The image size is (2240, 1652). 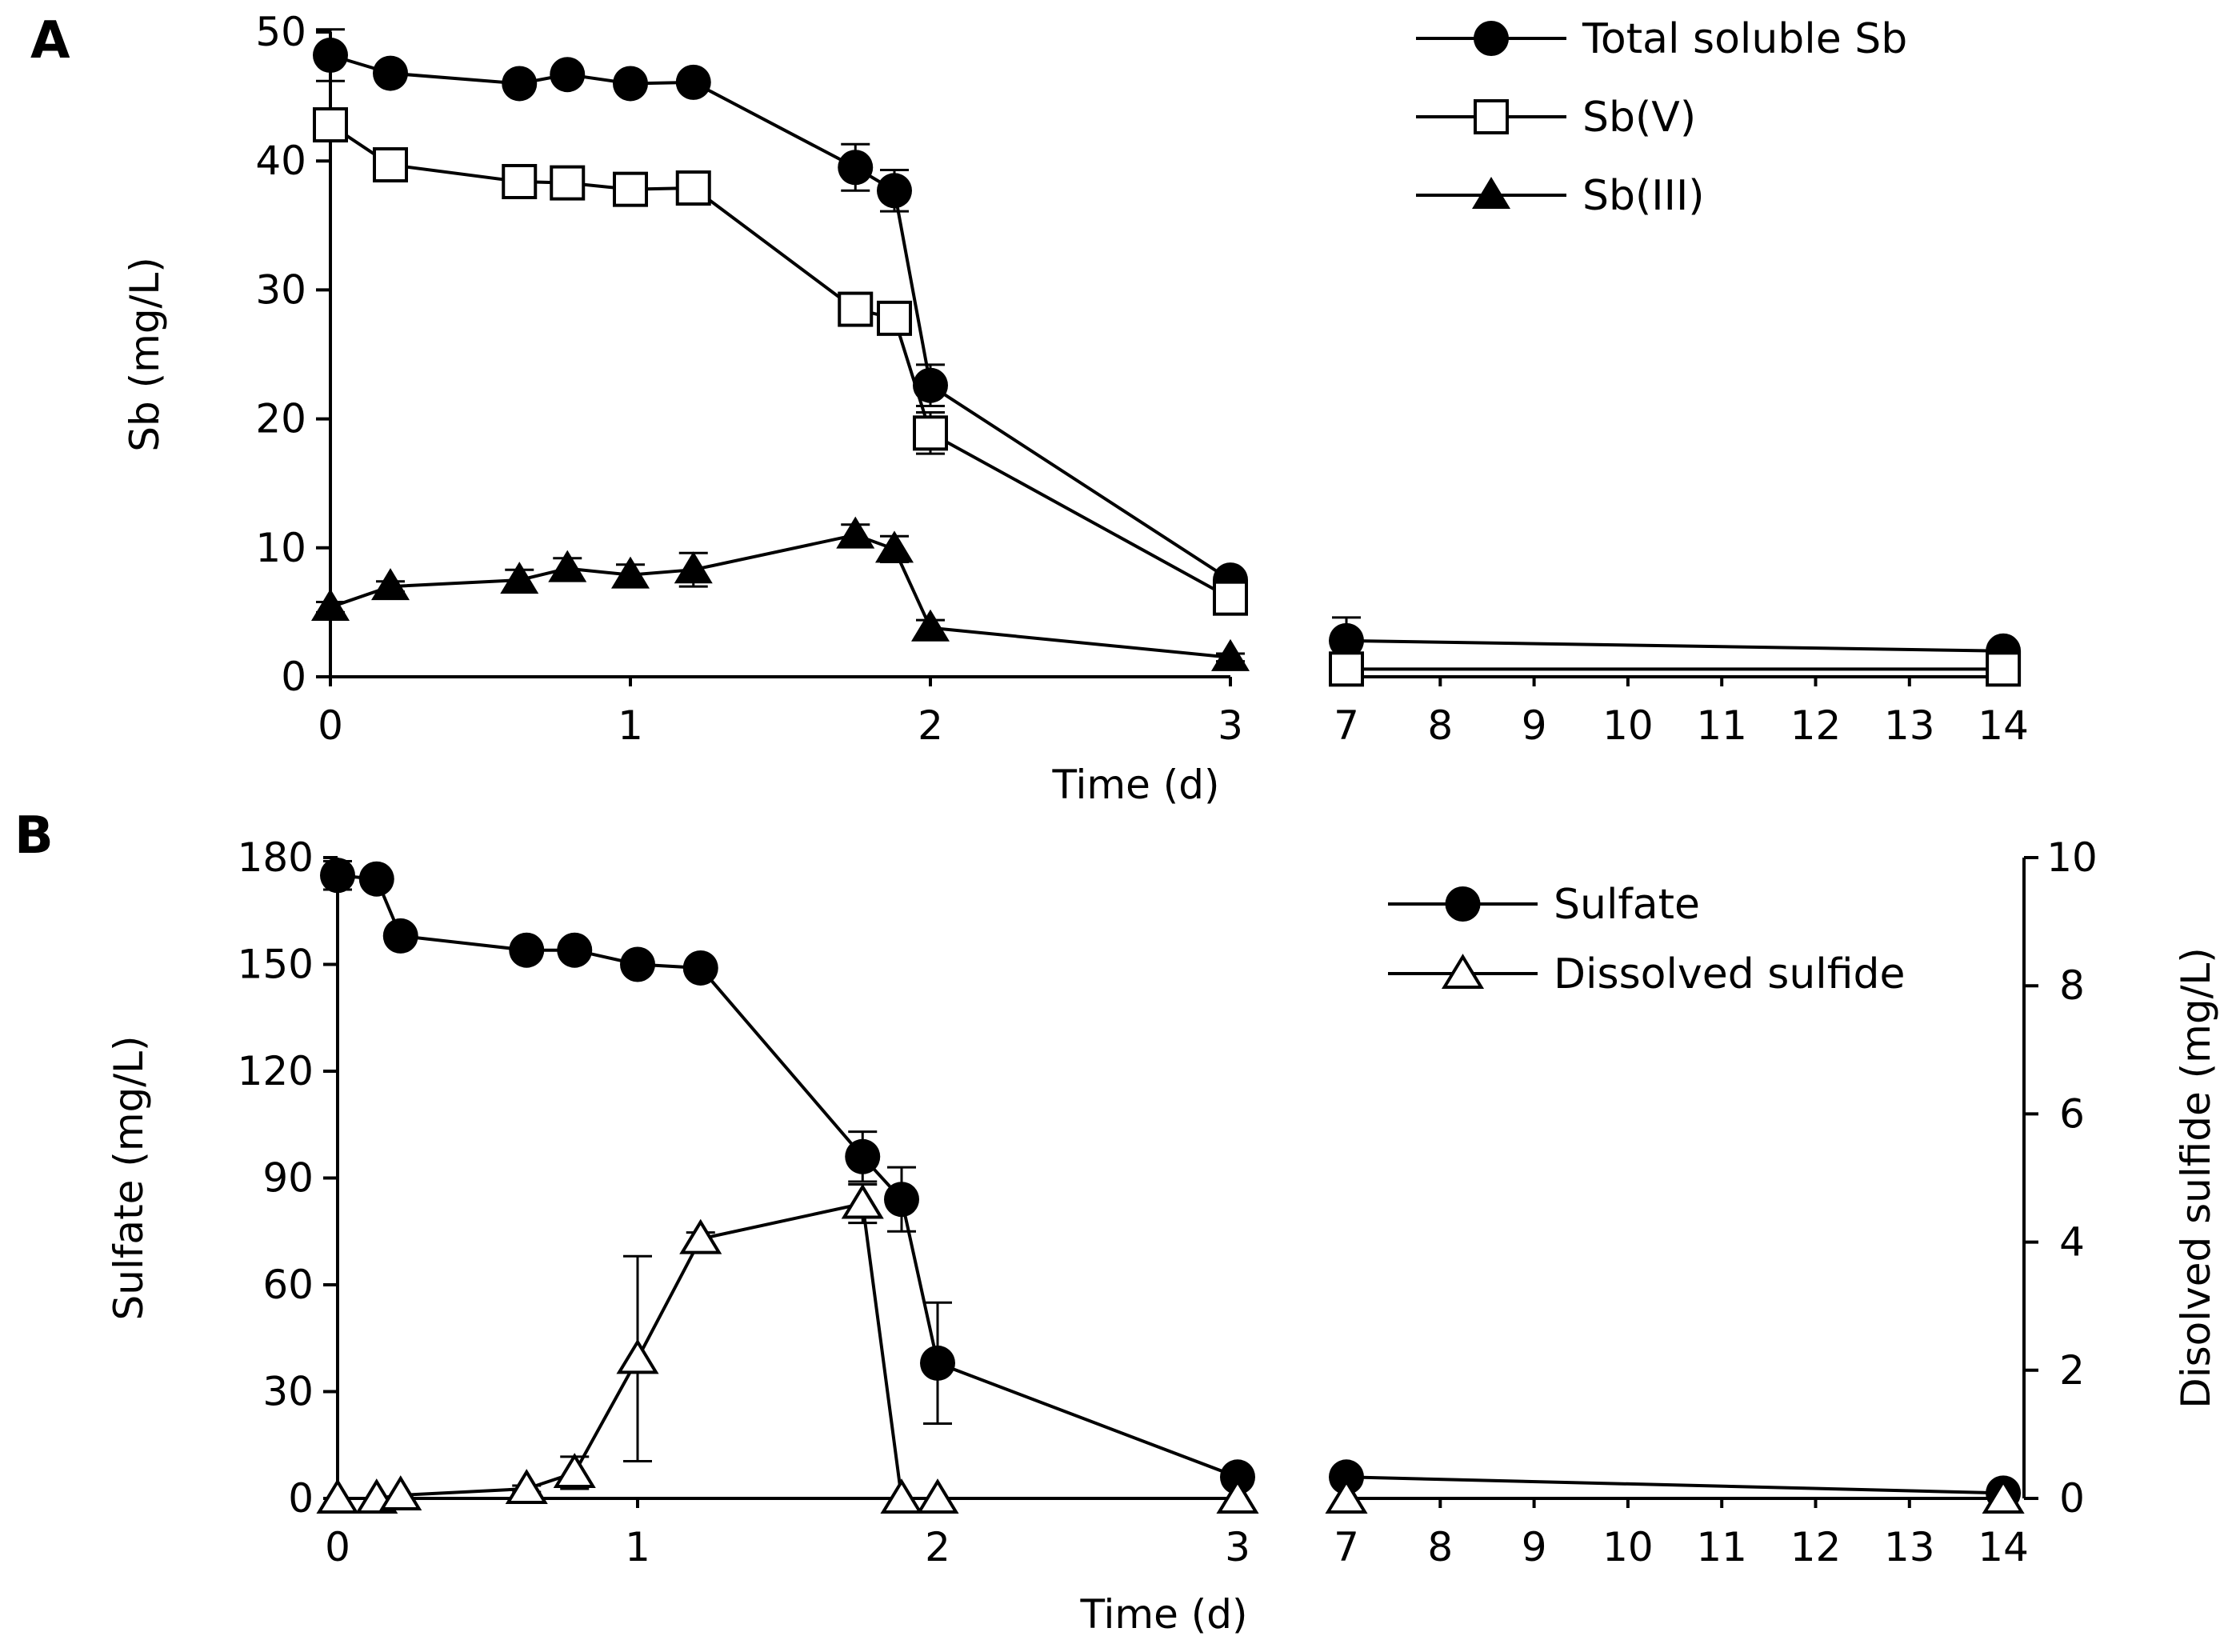 I want to click on panel-a-x-tick-label: 12, so click(x=1816, y=725).